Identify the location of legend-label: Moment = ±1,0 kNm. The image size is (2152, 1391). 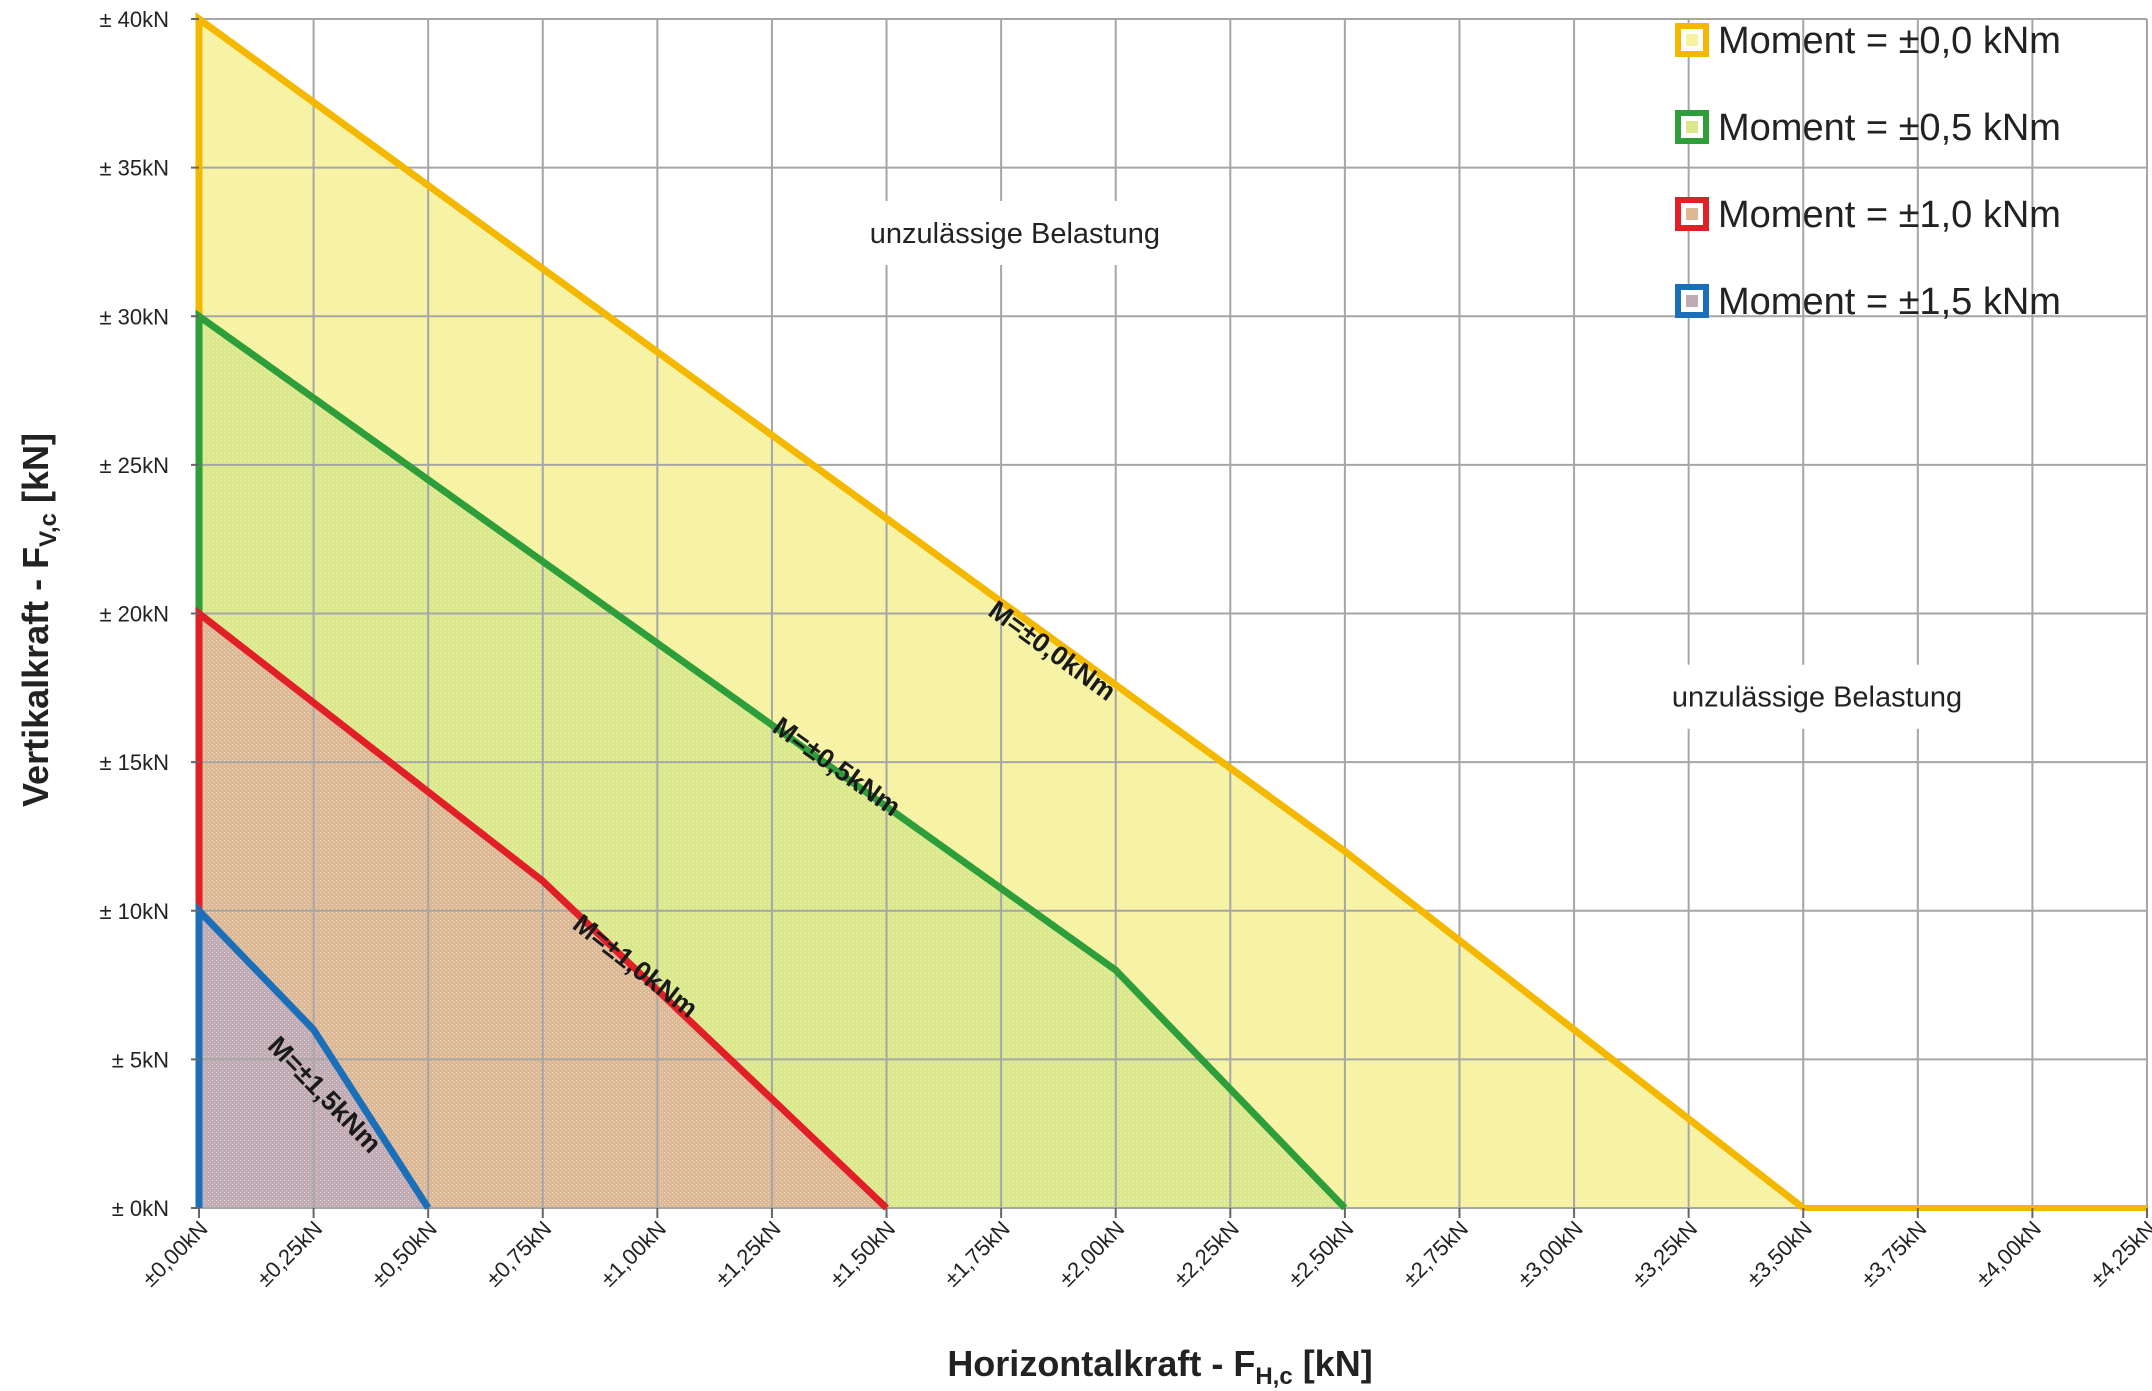
(1889, 215).